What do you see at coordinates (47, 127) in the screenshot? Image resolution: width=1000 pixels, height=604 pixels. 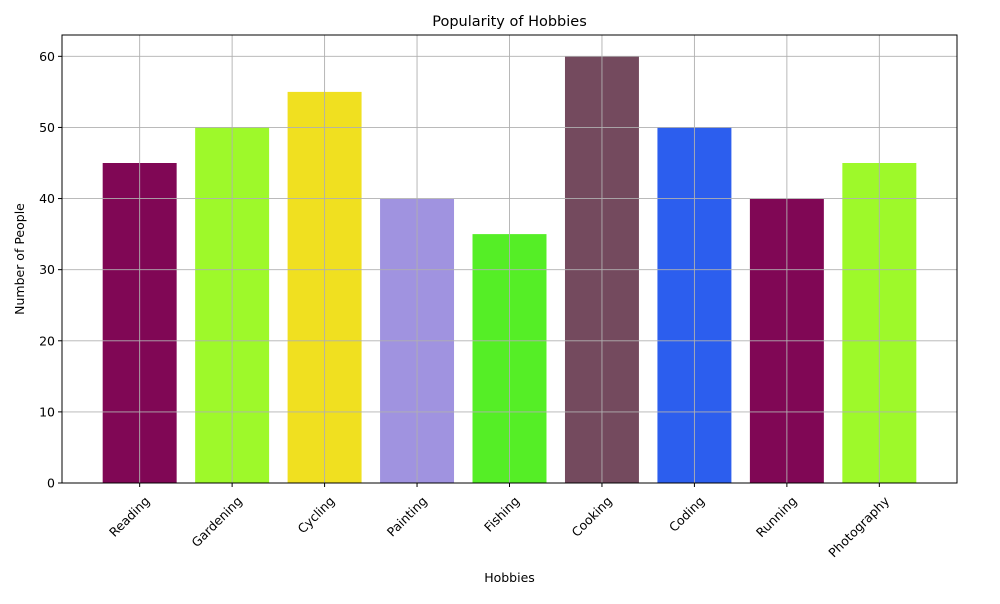 I see `y-tick-label: 50` at bounding box center [47, 127].